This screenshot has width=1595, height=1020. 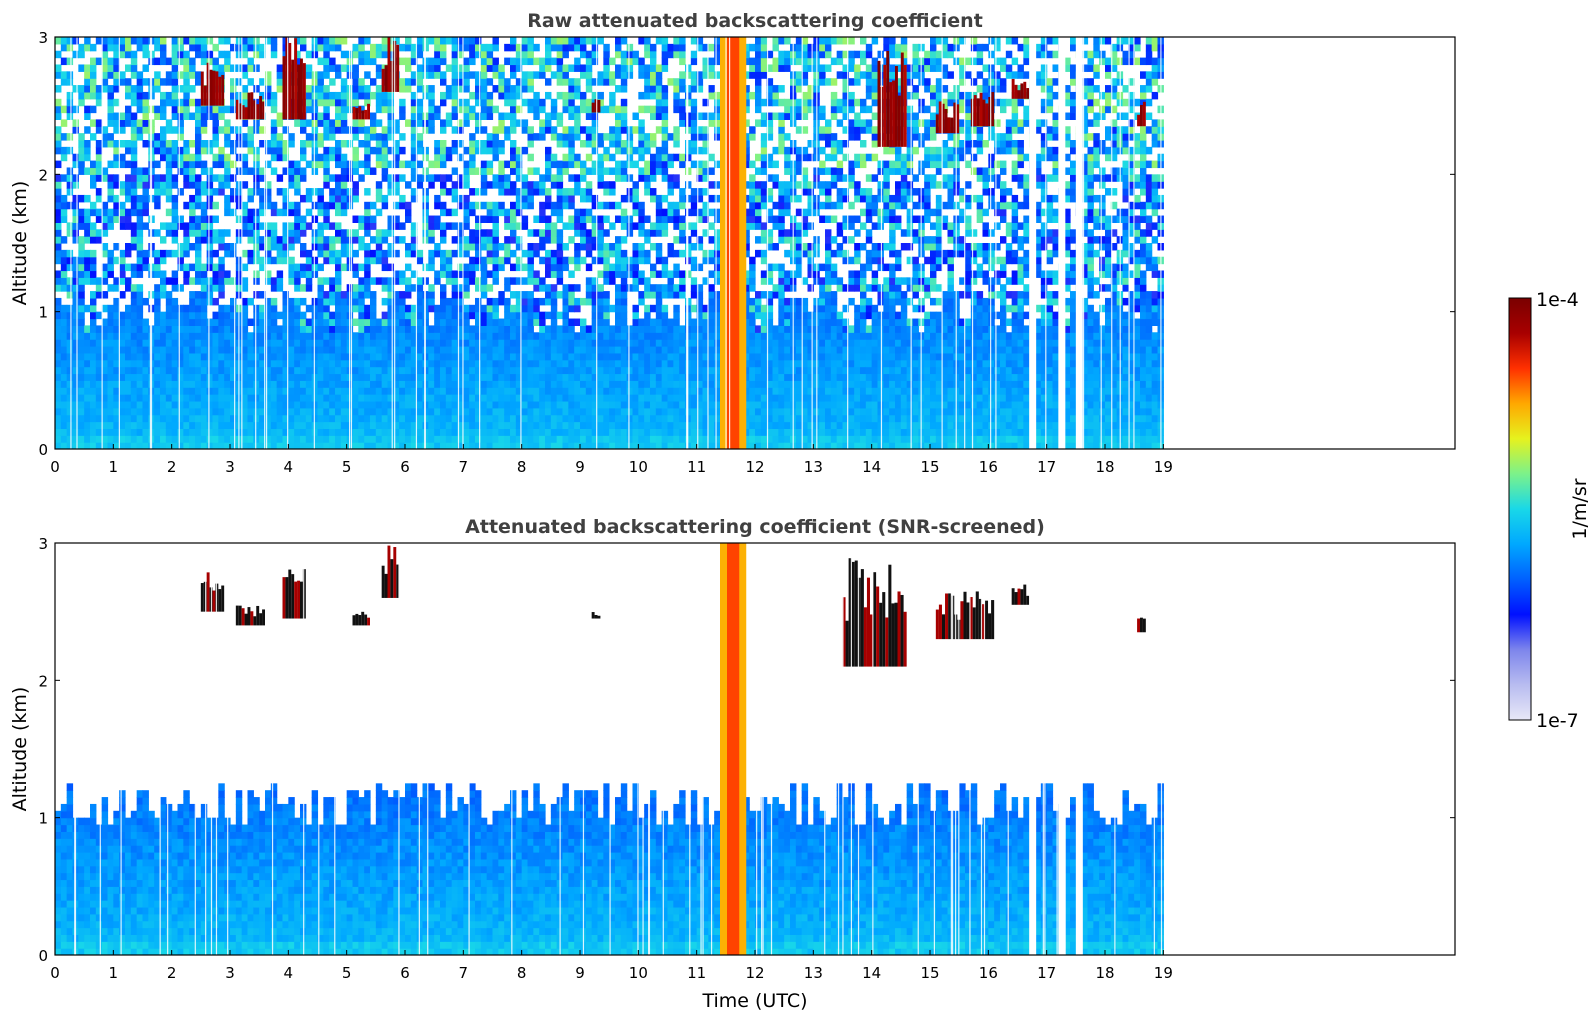 I want to click on panel-raw-y-axis-label: Altitude (km), so click(x=20, y=243).